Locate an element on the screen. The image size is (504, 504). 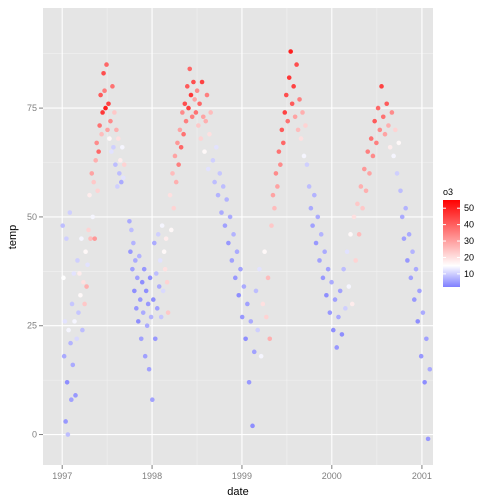
y-tick-label: 75 is located at coordinates (32, 108).